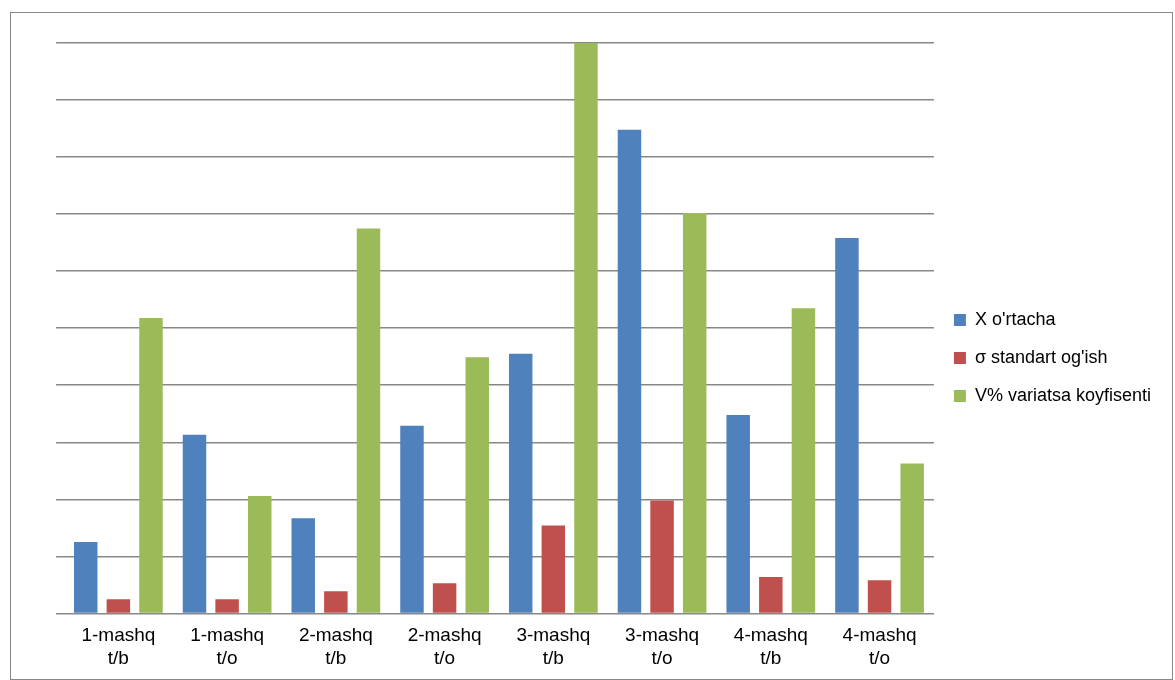  I want to click on x-tick-label: 2-mashq t/b, so click(335, 646).